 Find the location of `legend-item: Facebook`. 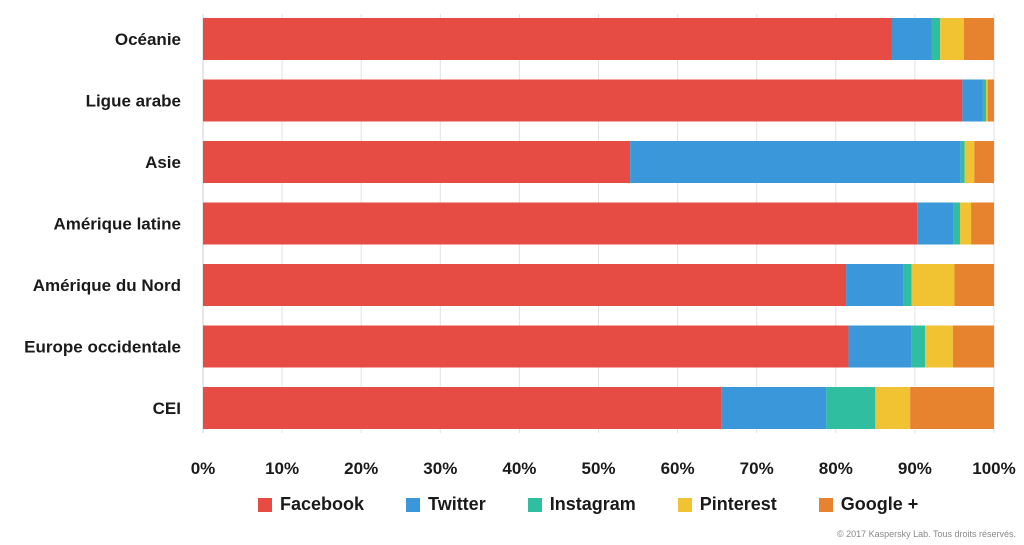

legend-item: Facebook is located at coordinates (311, 504).